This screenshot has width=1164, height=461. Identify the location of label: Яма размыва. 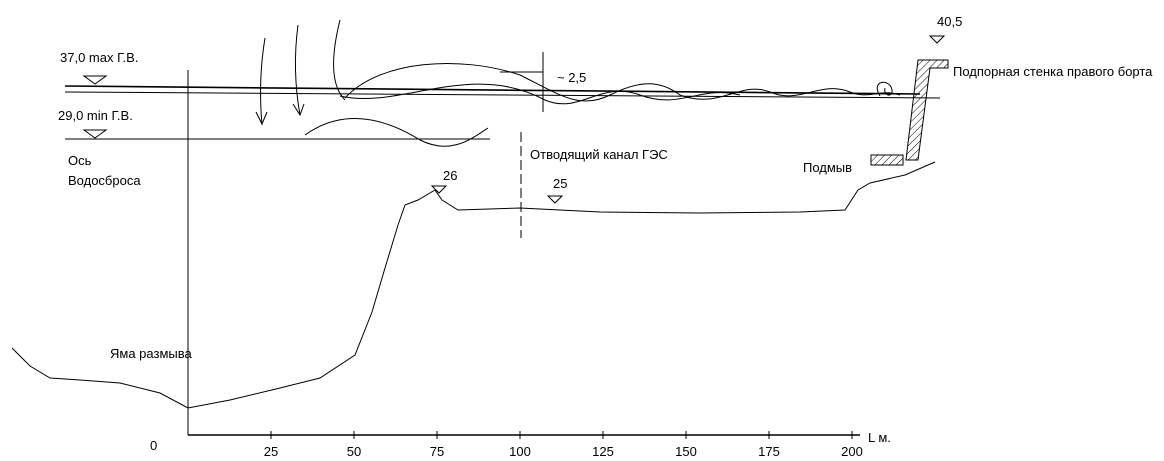
(151, 353).